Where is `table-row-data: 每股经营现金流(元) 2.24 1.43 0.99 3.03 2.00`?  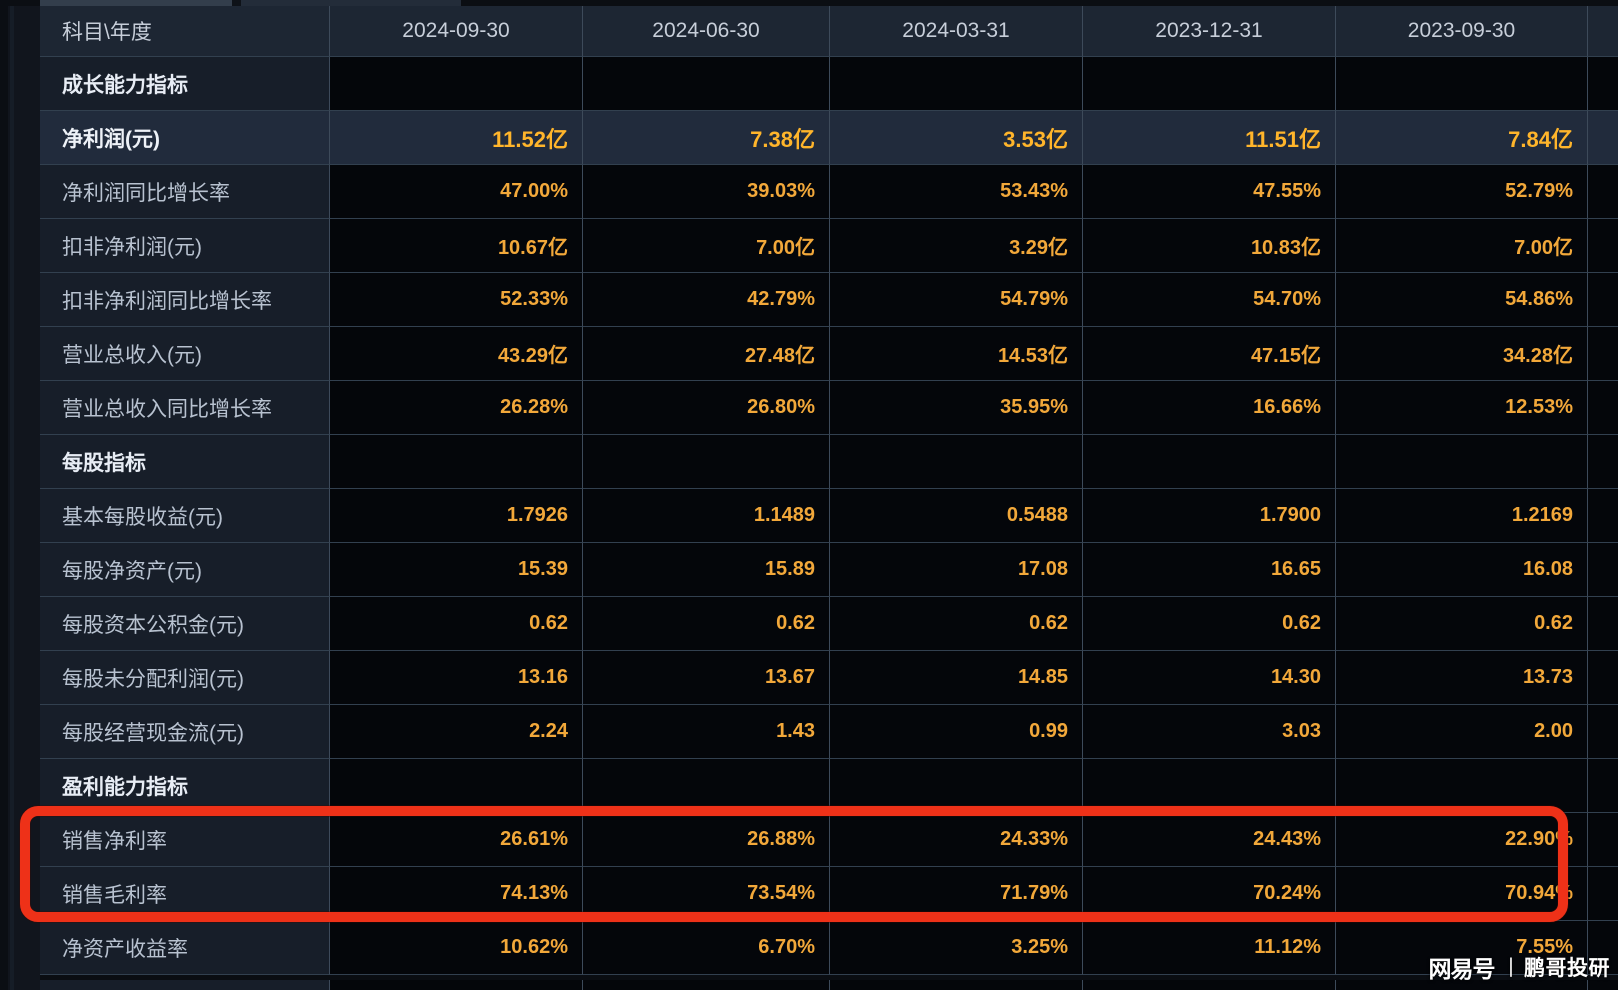
table-row-data: 每股经营现金流(元) 2.24 1.43 0.99 3.03 2.00 is located at coordinates (829, 732).